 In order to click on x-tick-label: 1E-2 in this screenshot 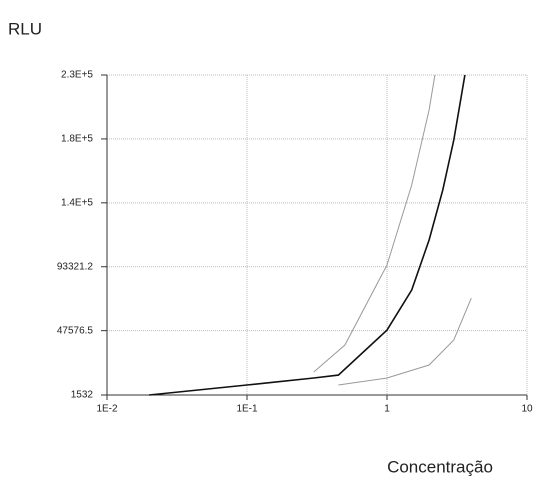, I will do `click(107, 409)`.